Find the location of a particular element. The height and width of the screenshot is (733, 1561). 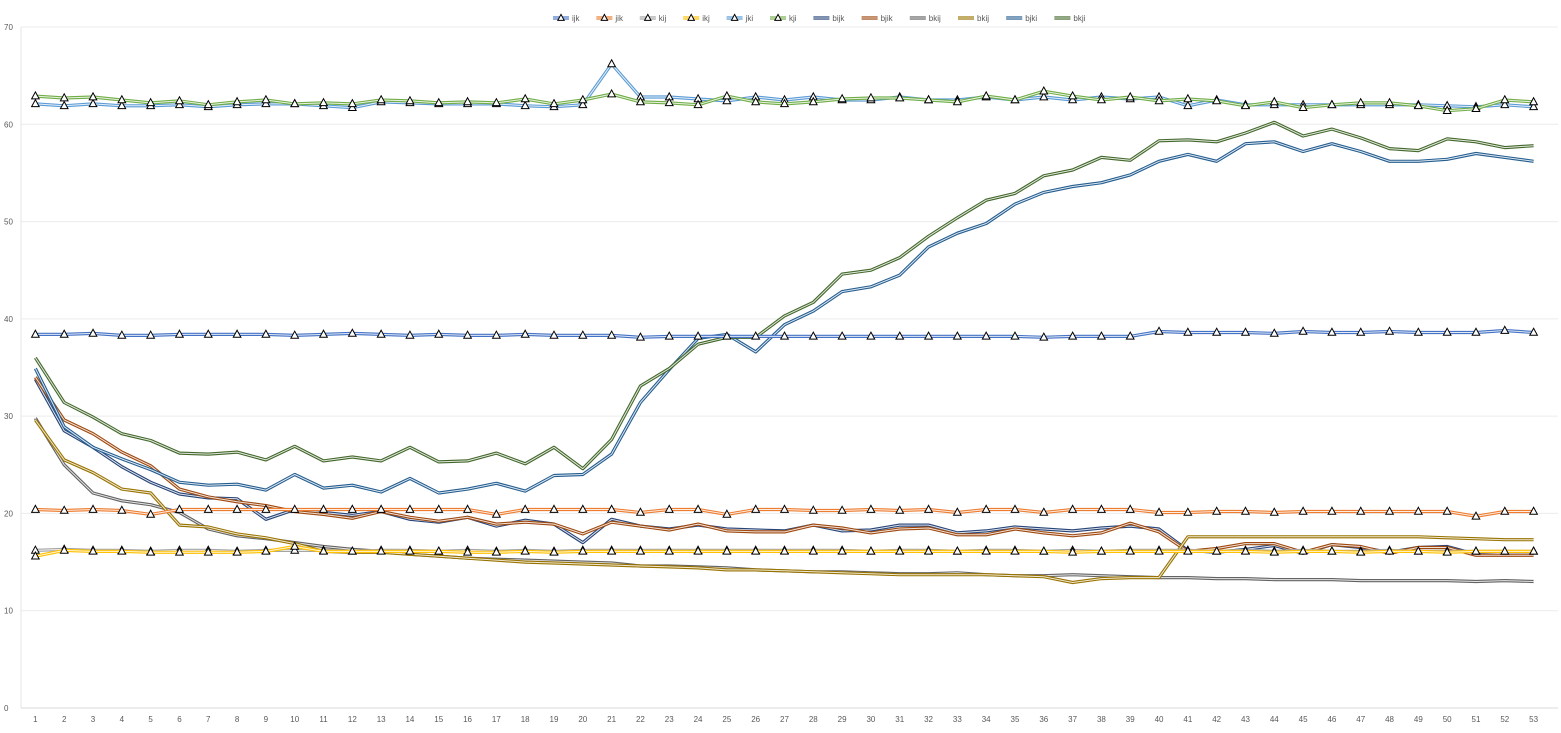

legend-item-kij: kij is located at coordinates (653, 18).